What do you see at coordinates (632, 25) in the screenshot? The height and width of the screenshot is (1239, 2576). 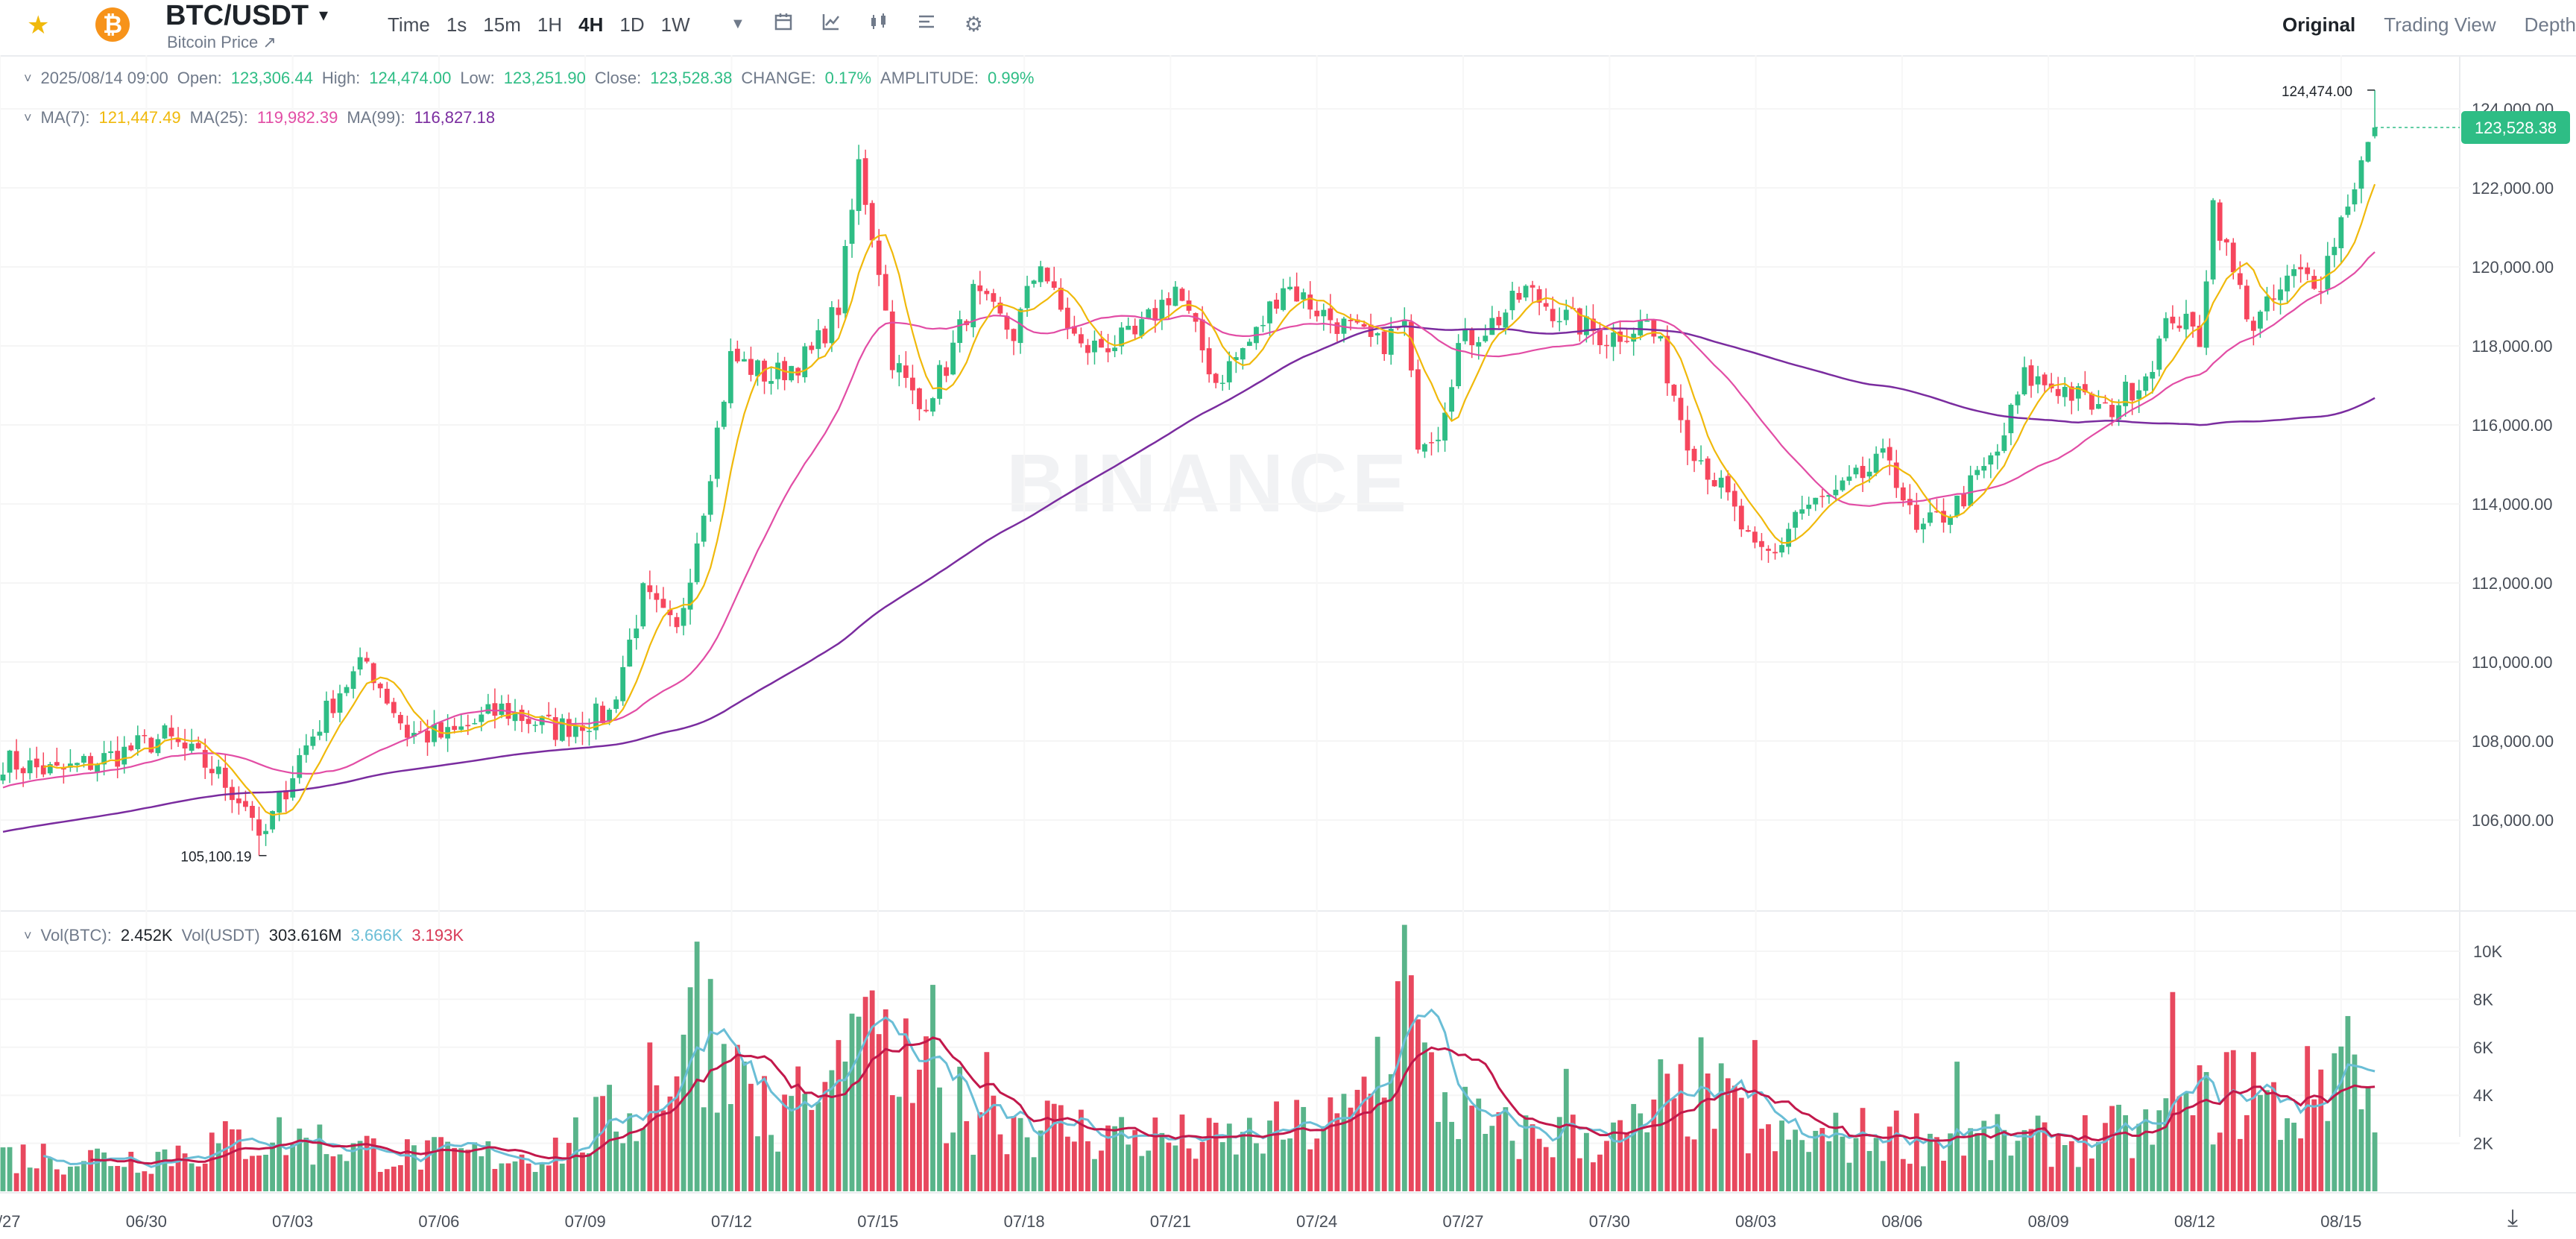 I see `interval-1d: 1D` at bounding box center [632, 25].